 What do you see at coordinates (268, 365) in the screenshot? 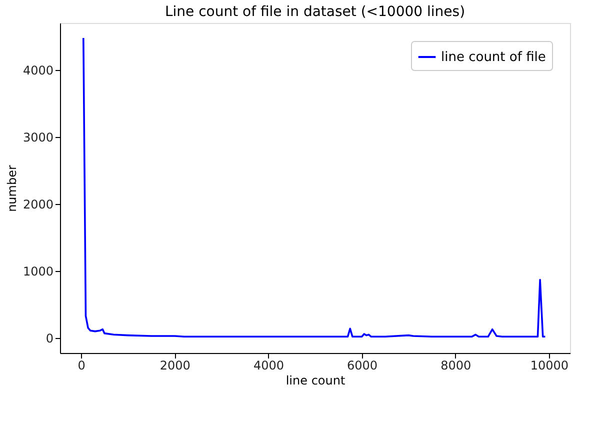
I see `x-tick-label: 4000` at bounding box center [268, 365].